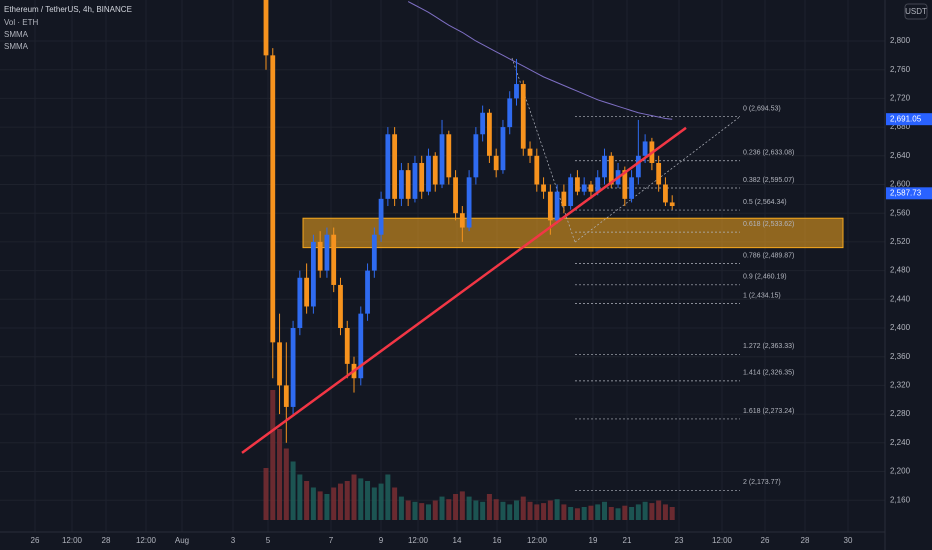 The width and height of the screenshot is (932, 550). What do you see at coordinates (768, 373) in the screenshot?
I see `fib-label: 1.414 (2,326.35)` at bounding box center [768, 373].